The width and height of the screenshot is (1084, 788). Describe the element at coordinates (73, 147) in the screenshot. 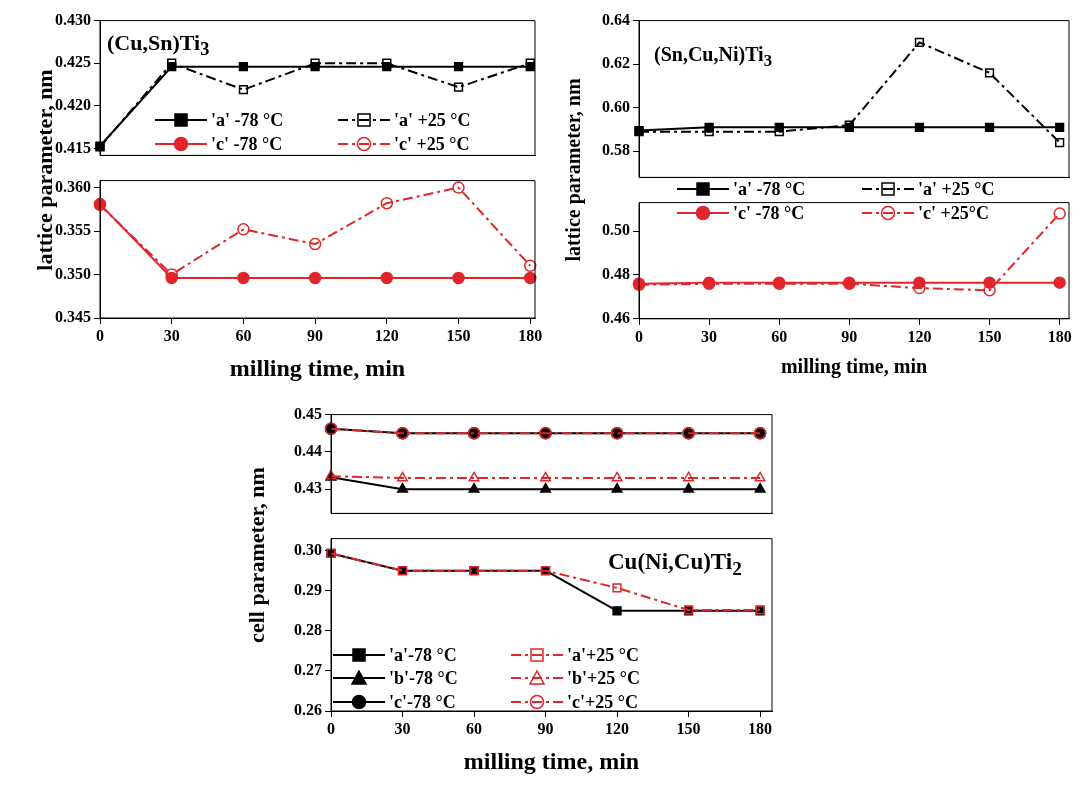

I see `y-tick-label: 0.415` at that location.